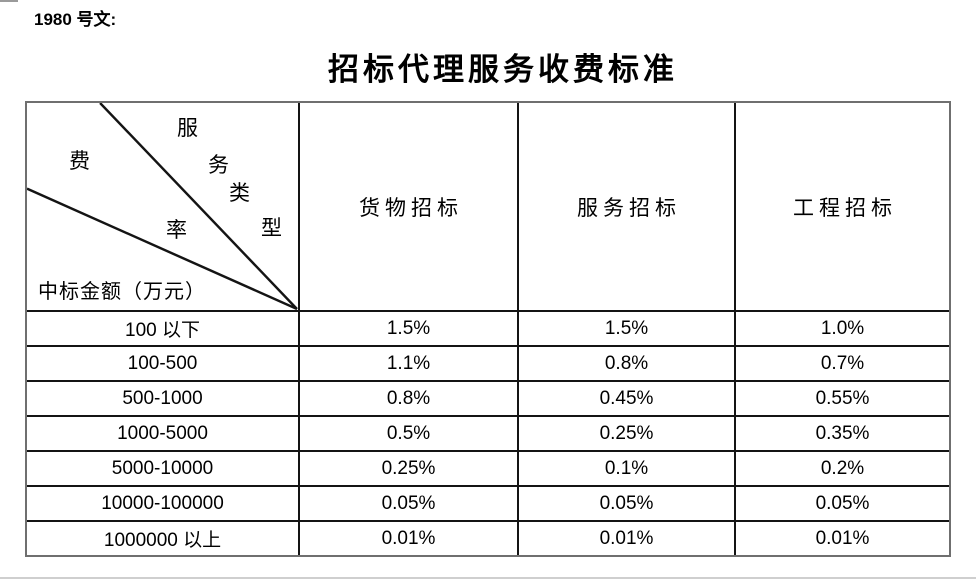 The image size is (976, 581). Describe the element at coordinates (407, 432) in the screenshot. I see `rate-value: 0.5%` at that location.